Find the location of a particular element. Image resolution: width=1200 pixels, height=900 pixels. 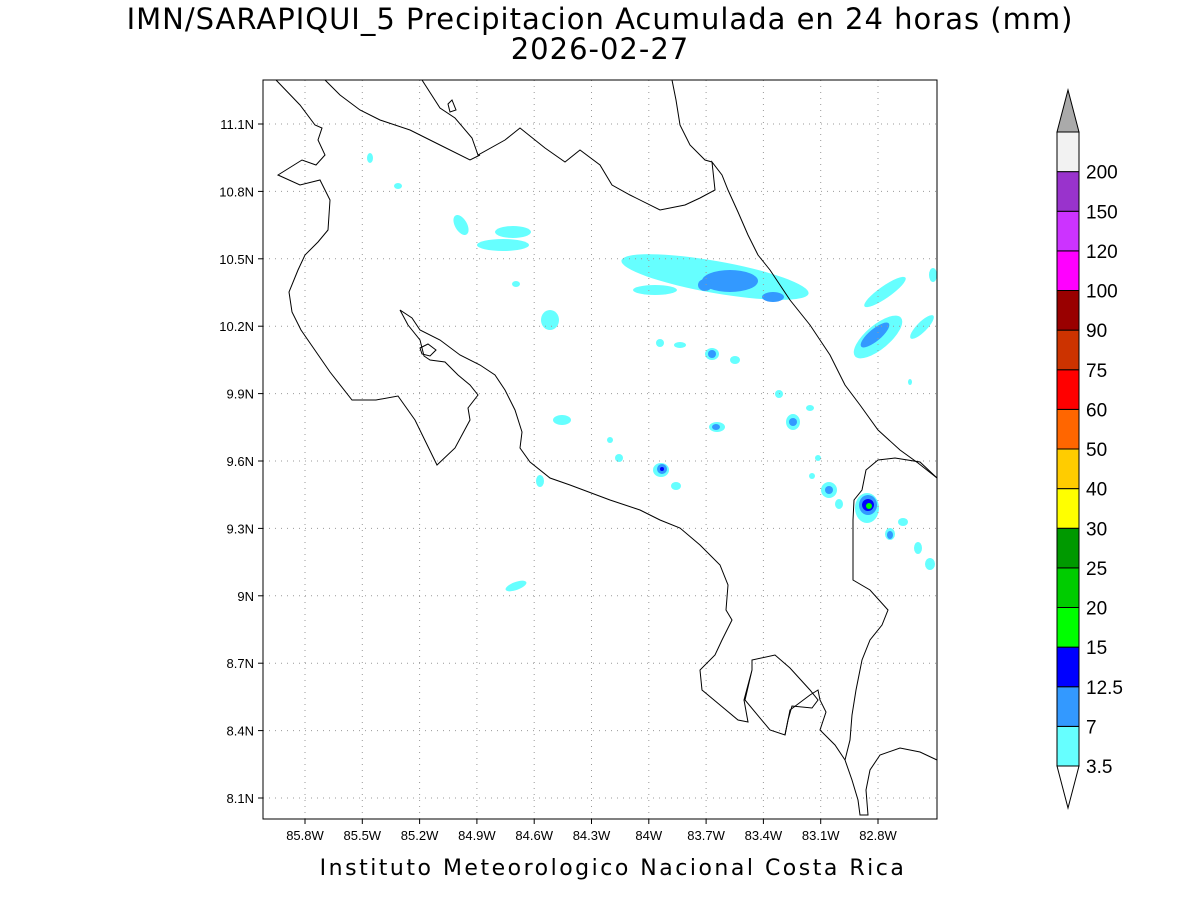

map-date: 2026-02-27 is located at coordinates (600, 49).